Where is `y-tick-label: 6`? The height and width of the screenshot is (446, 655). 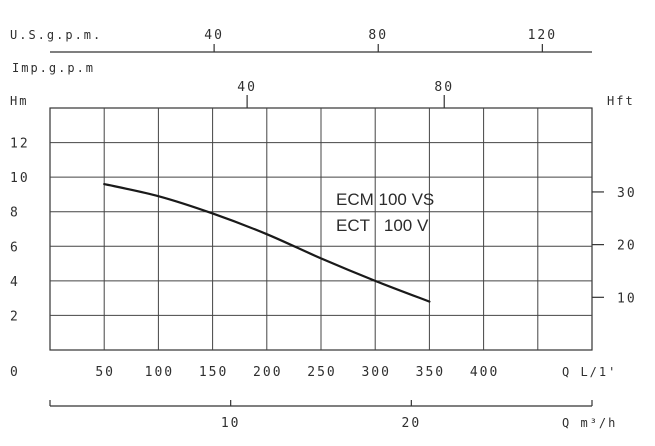
y-tick-label: 6 is located at coordinates (15, 247).